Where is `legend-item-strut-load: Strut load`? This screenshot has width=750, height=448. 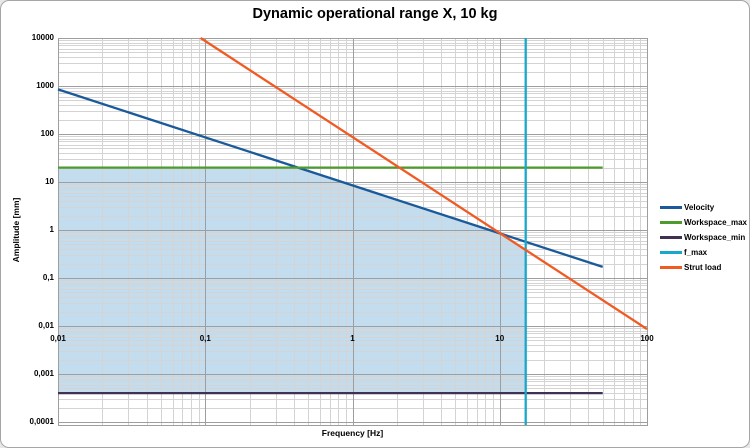 legend-item-strut-load: Strut load is located at coordinates (703, 267).